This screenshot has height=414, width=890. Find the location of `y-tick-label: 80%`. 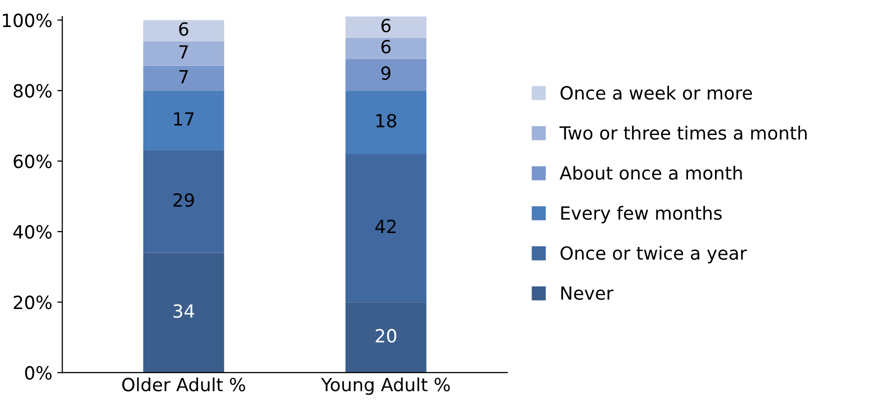

y-tick-label: 80% is located at coordinates (33, 91).